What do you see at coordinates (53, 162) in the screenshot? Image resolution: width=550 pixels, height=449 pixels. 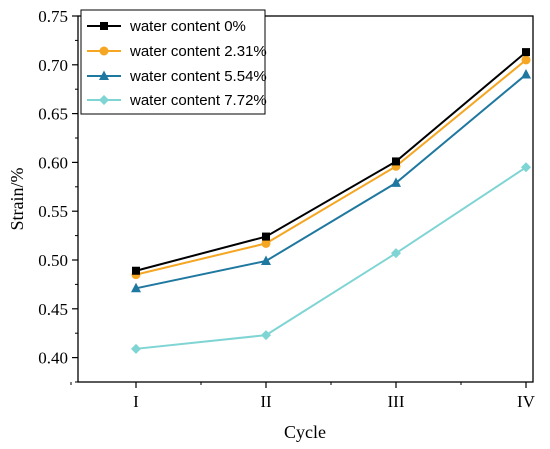 I see `y-tick-label: 0.60` at bounding box center [53, 162].